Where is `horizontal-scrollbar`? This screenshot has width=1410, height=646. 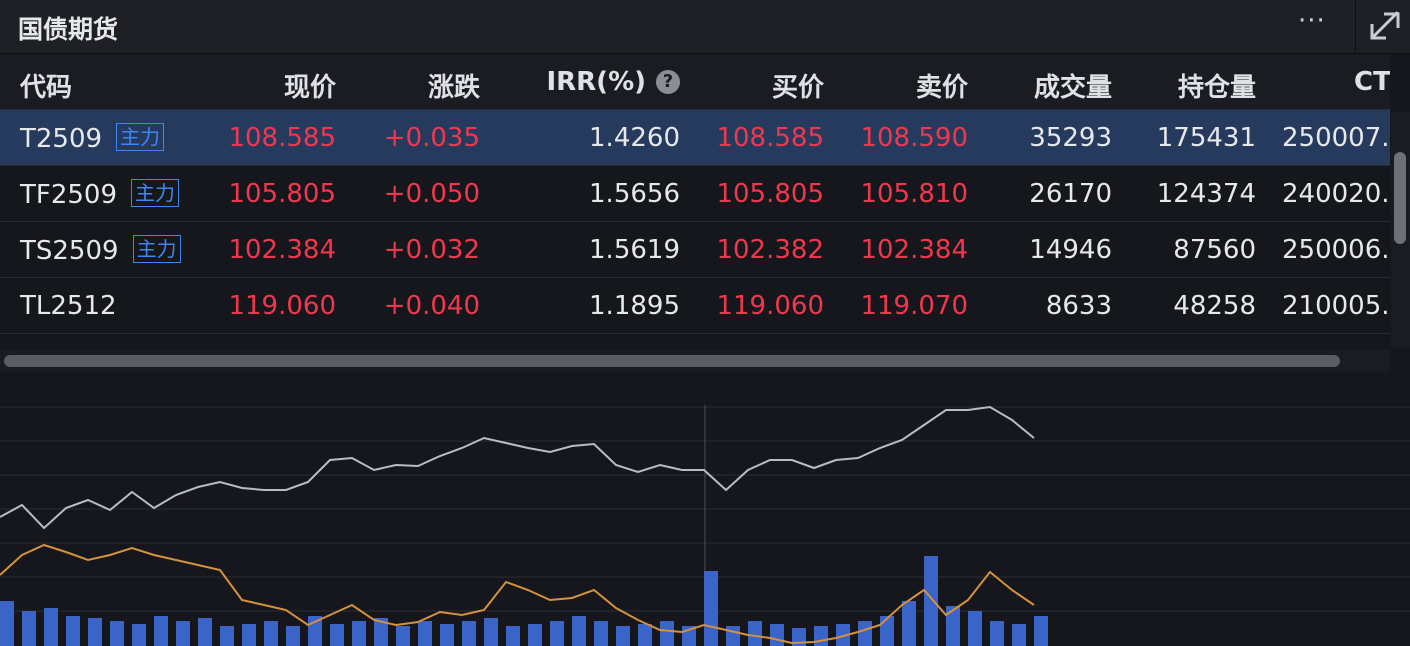 horizontal-scrollbar is located at coordinates (695, 361).